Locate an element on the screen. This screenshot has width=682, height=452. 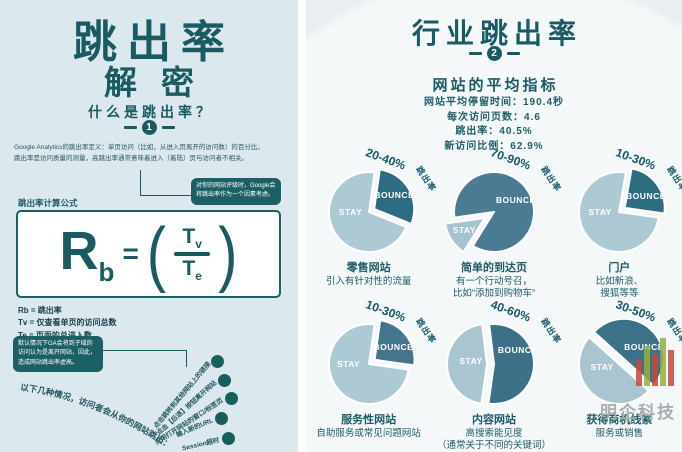
watermark-bar is located at coordinates (647, 366).